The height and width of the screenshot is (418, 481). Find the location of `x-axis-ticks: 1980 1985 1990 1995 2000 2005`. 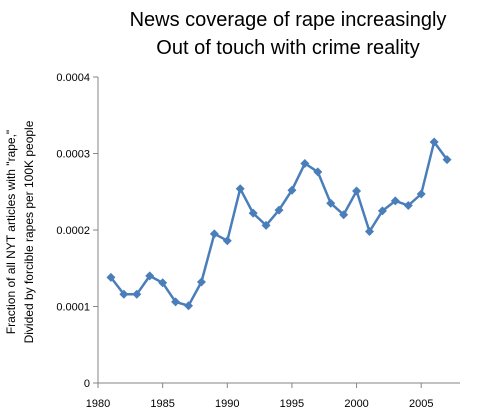

x-axis-ticks: 1980 1985 1990 1995 2000 2005 is located at coordinates (259, 396).